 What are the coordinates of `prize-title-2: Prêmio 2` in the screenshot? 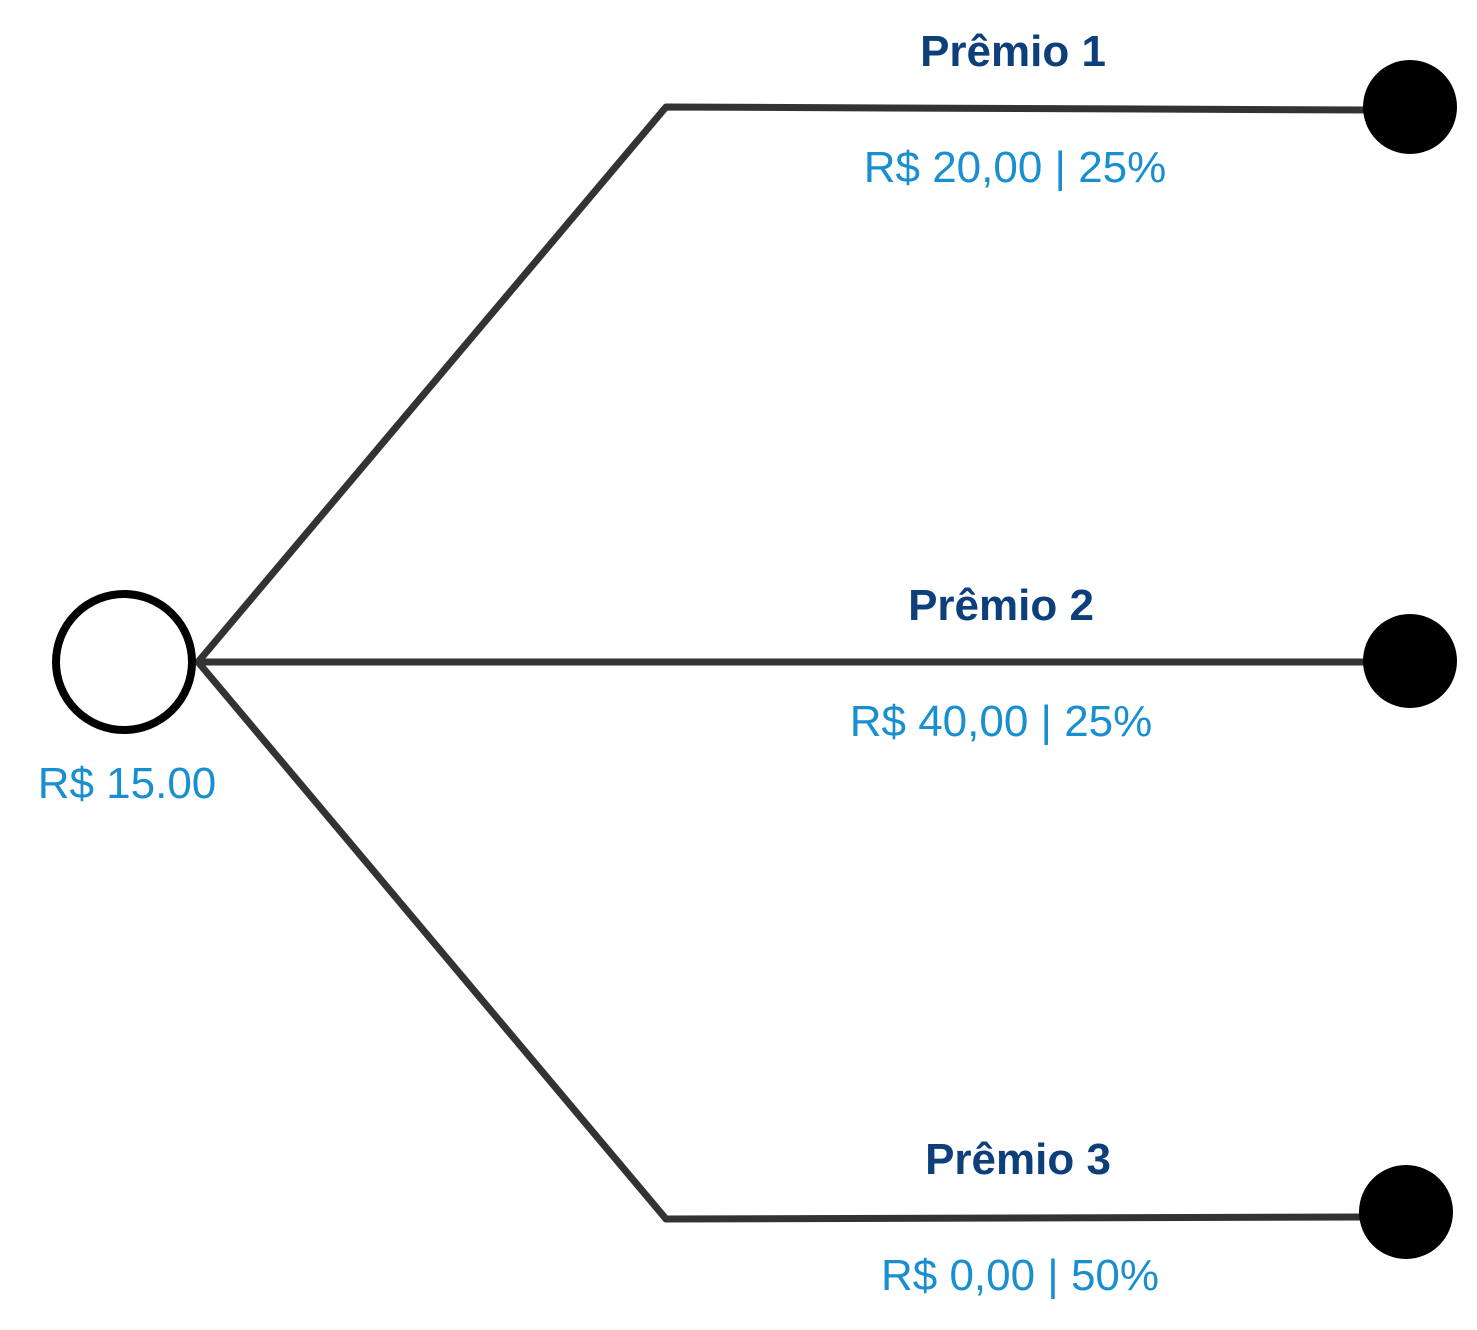 It's located at (1001, 605).